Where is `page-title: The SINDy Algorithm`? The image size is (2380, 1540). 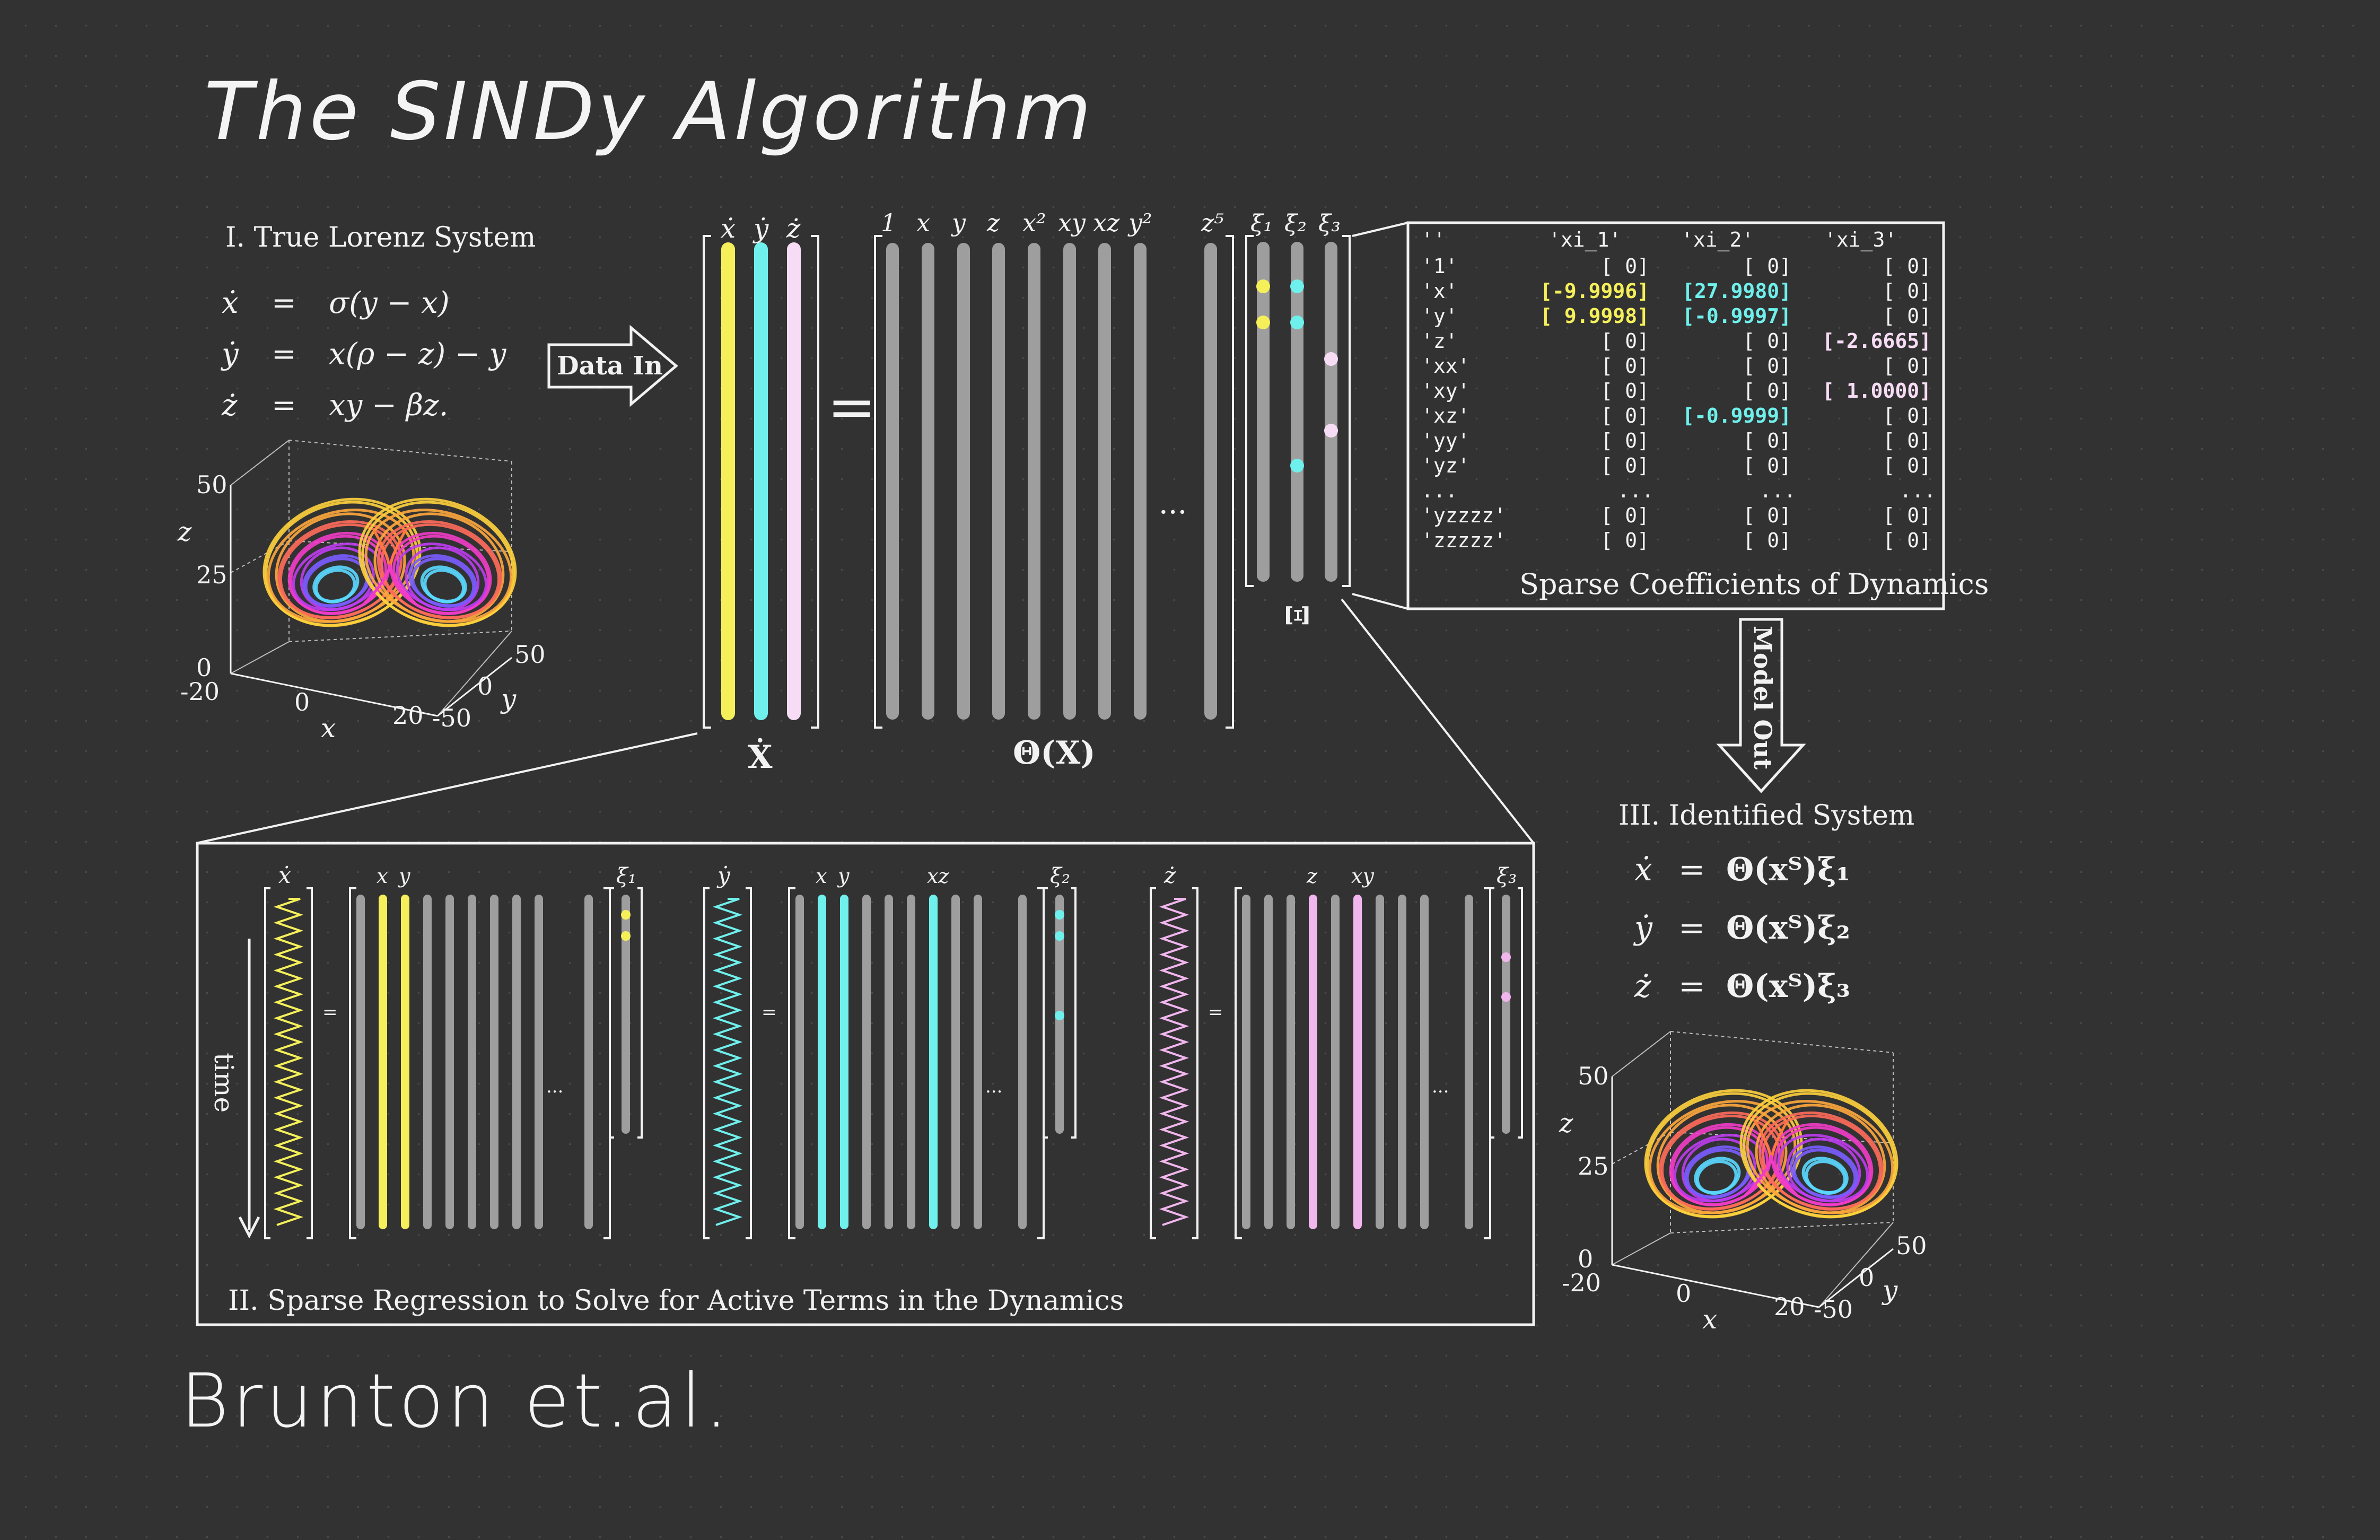
page-title: The SINDy Algorithm is located at coordinates (649, 112).